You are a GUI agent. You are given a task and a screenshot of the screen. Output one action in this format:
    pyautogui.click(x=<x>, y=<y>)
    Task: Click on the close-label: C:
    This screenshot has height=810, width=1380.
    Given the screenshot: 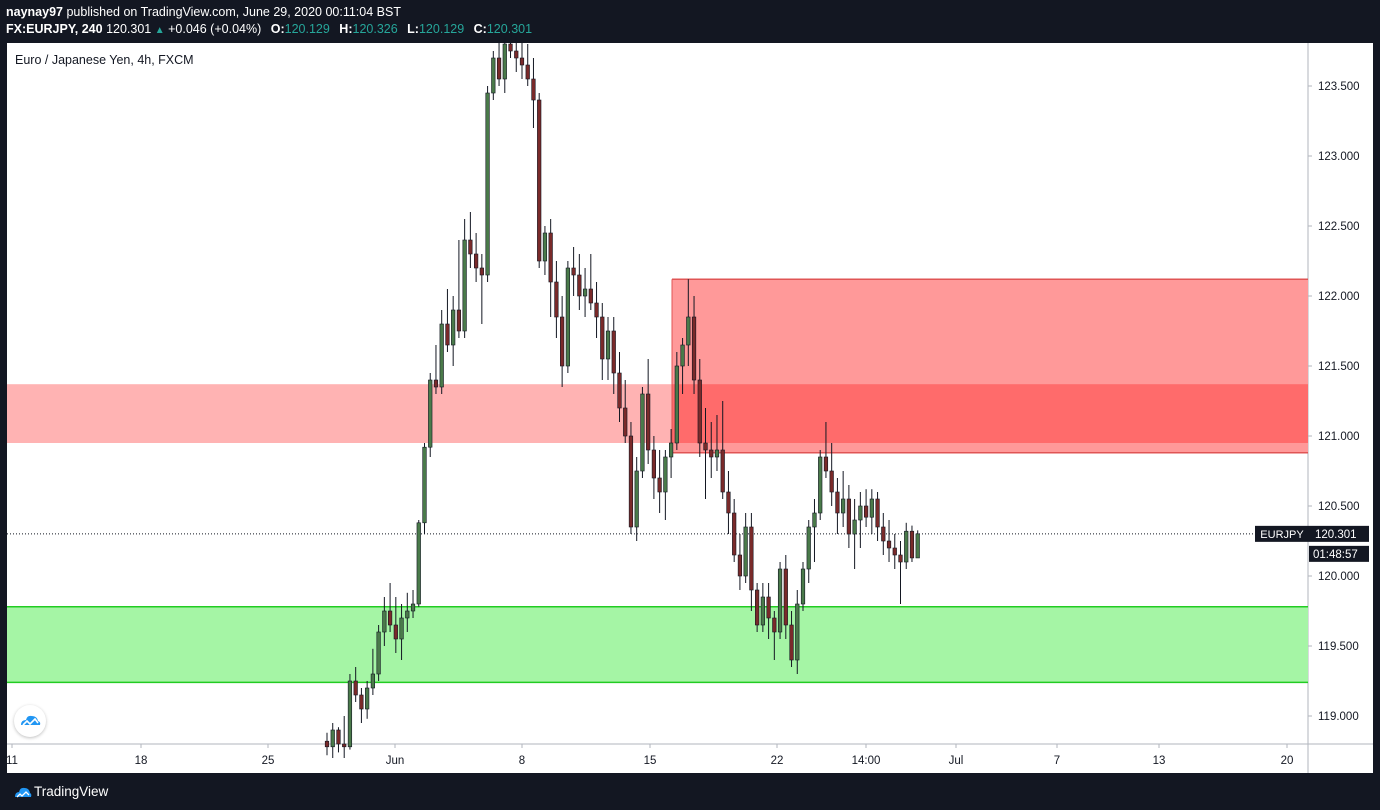 What is the action you would take?
    pyautogui.click(x=480, y=29)
    